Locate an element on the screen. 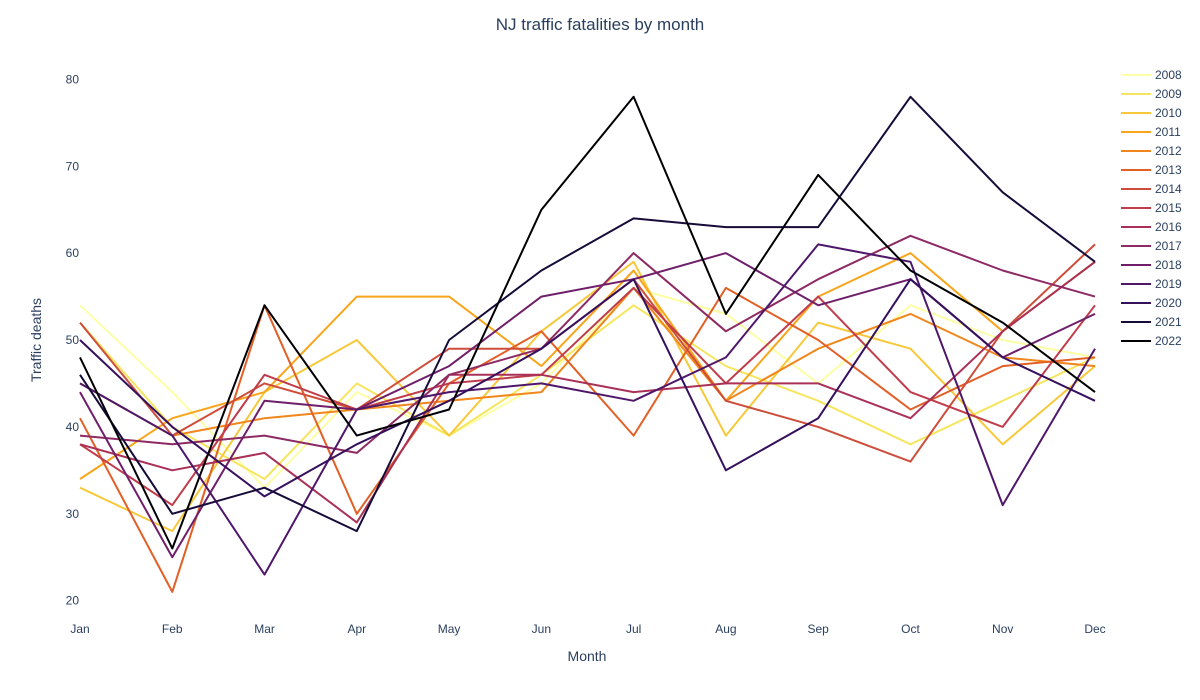  legend-item-2020: 2020 is located at coordinates (1151, 303).